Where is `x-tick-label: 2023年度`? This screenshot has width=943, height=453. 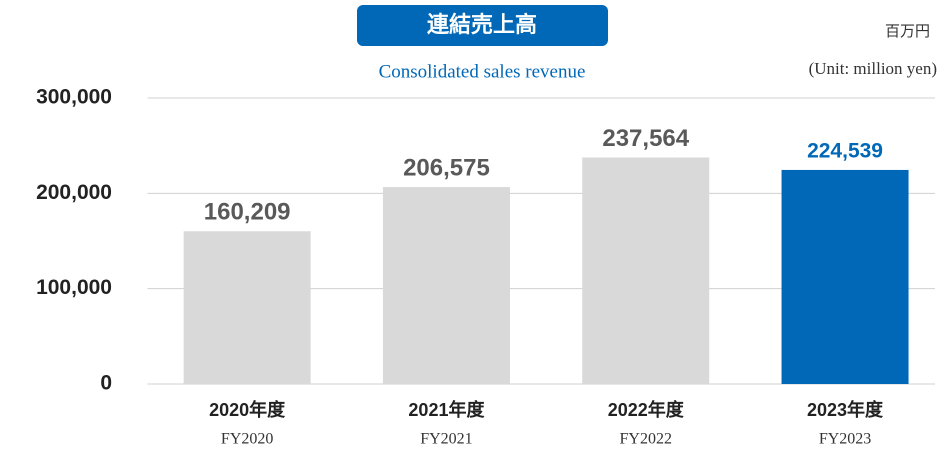 x-tick-label: 2023年度 is located at coordinates (845, 409).